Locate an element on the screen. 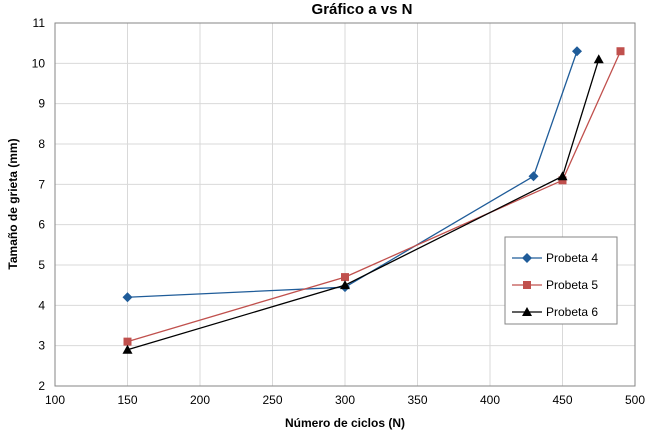  x-tick-label: 500 is located at coordinates (635, 400).